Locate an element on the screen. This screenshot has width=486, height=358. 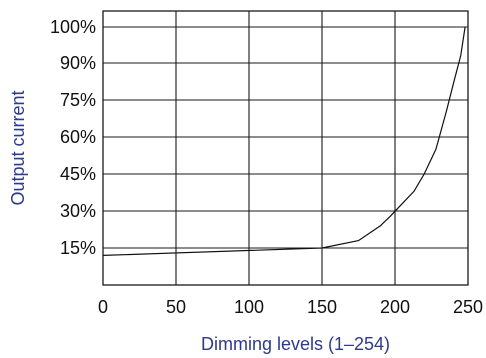
y-tick-label-15: 15% is located at coordinates (78, 248).